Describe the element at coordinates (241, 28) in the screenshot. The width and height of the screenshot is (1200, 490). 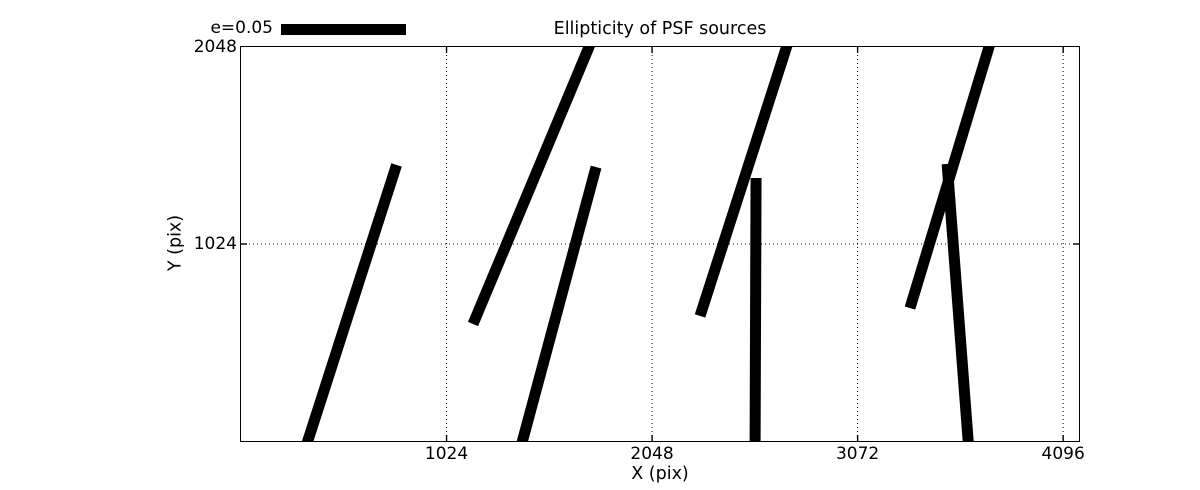
I see `legend-label: e=0.05` at that location.